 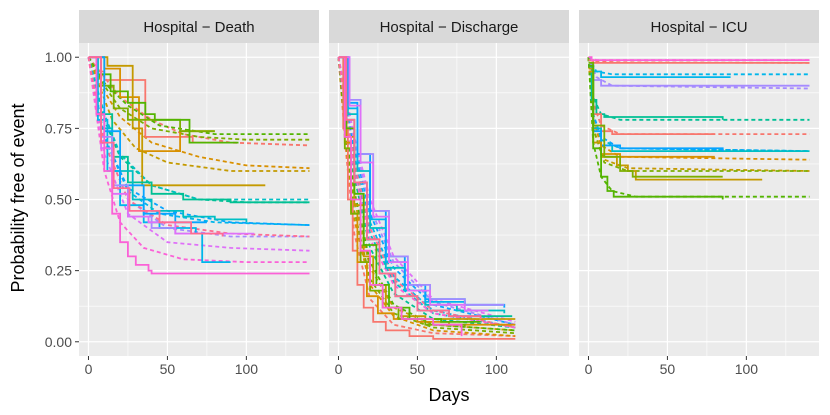 I want to click on fitted-curve-i10, so click(x=698, y=114).